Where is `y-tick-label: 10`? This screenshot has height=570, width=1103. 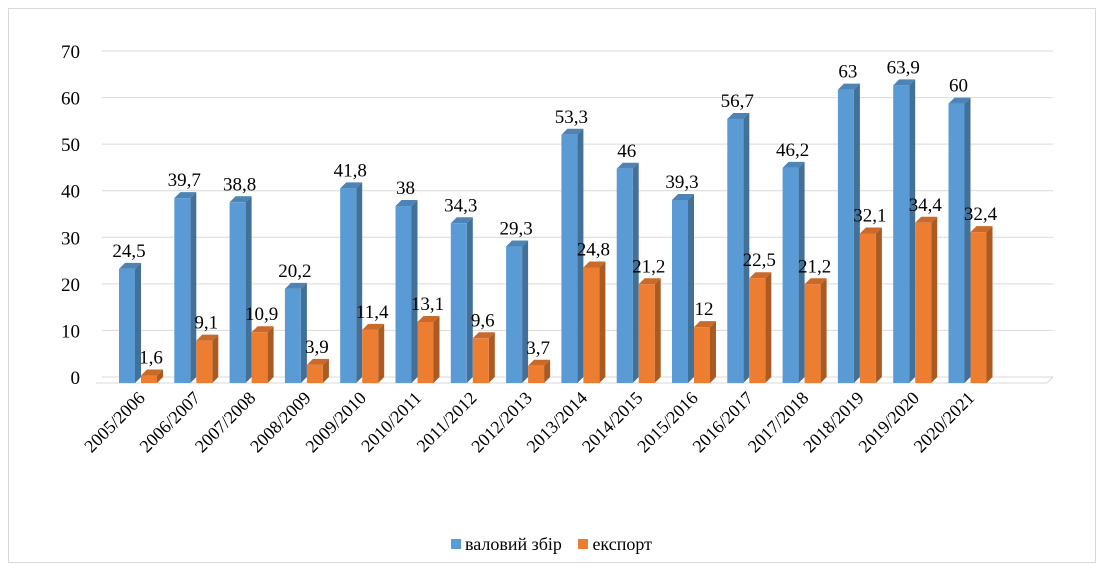
y-tick-label: 10 is located at coordinates (70, 331).